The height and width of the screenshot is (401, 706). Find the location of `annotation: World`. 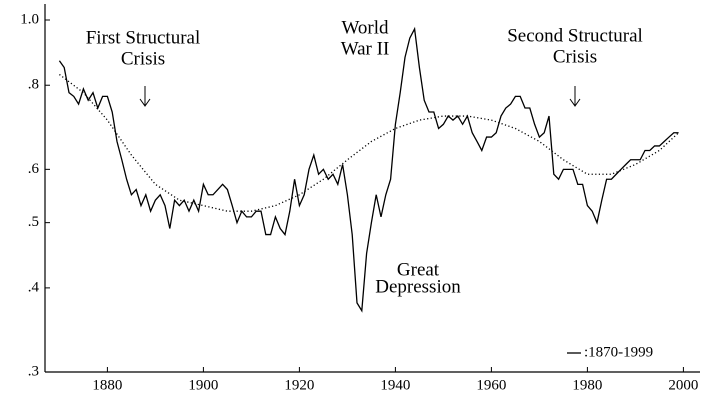

annotation: World is located at coordinates (365, 27).